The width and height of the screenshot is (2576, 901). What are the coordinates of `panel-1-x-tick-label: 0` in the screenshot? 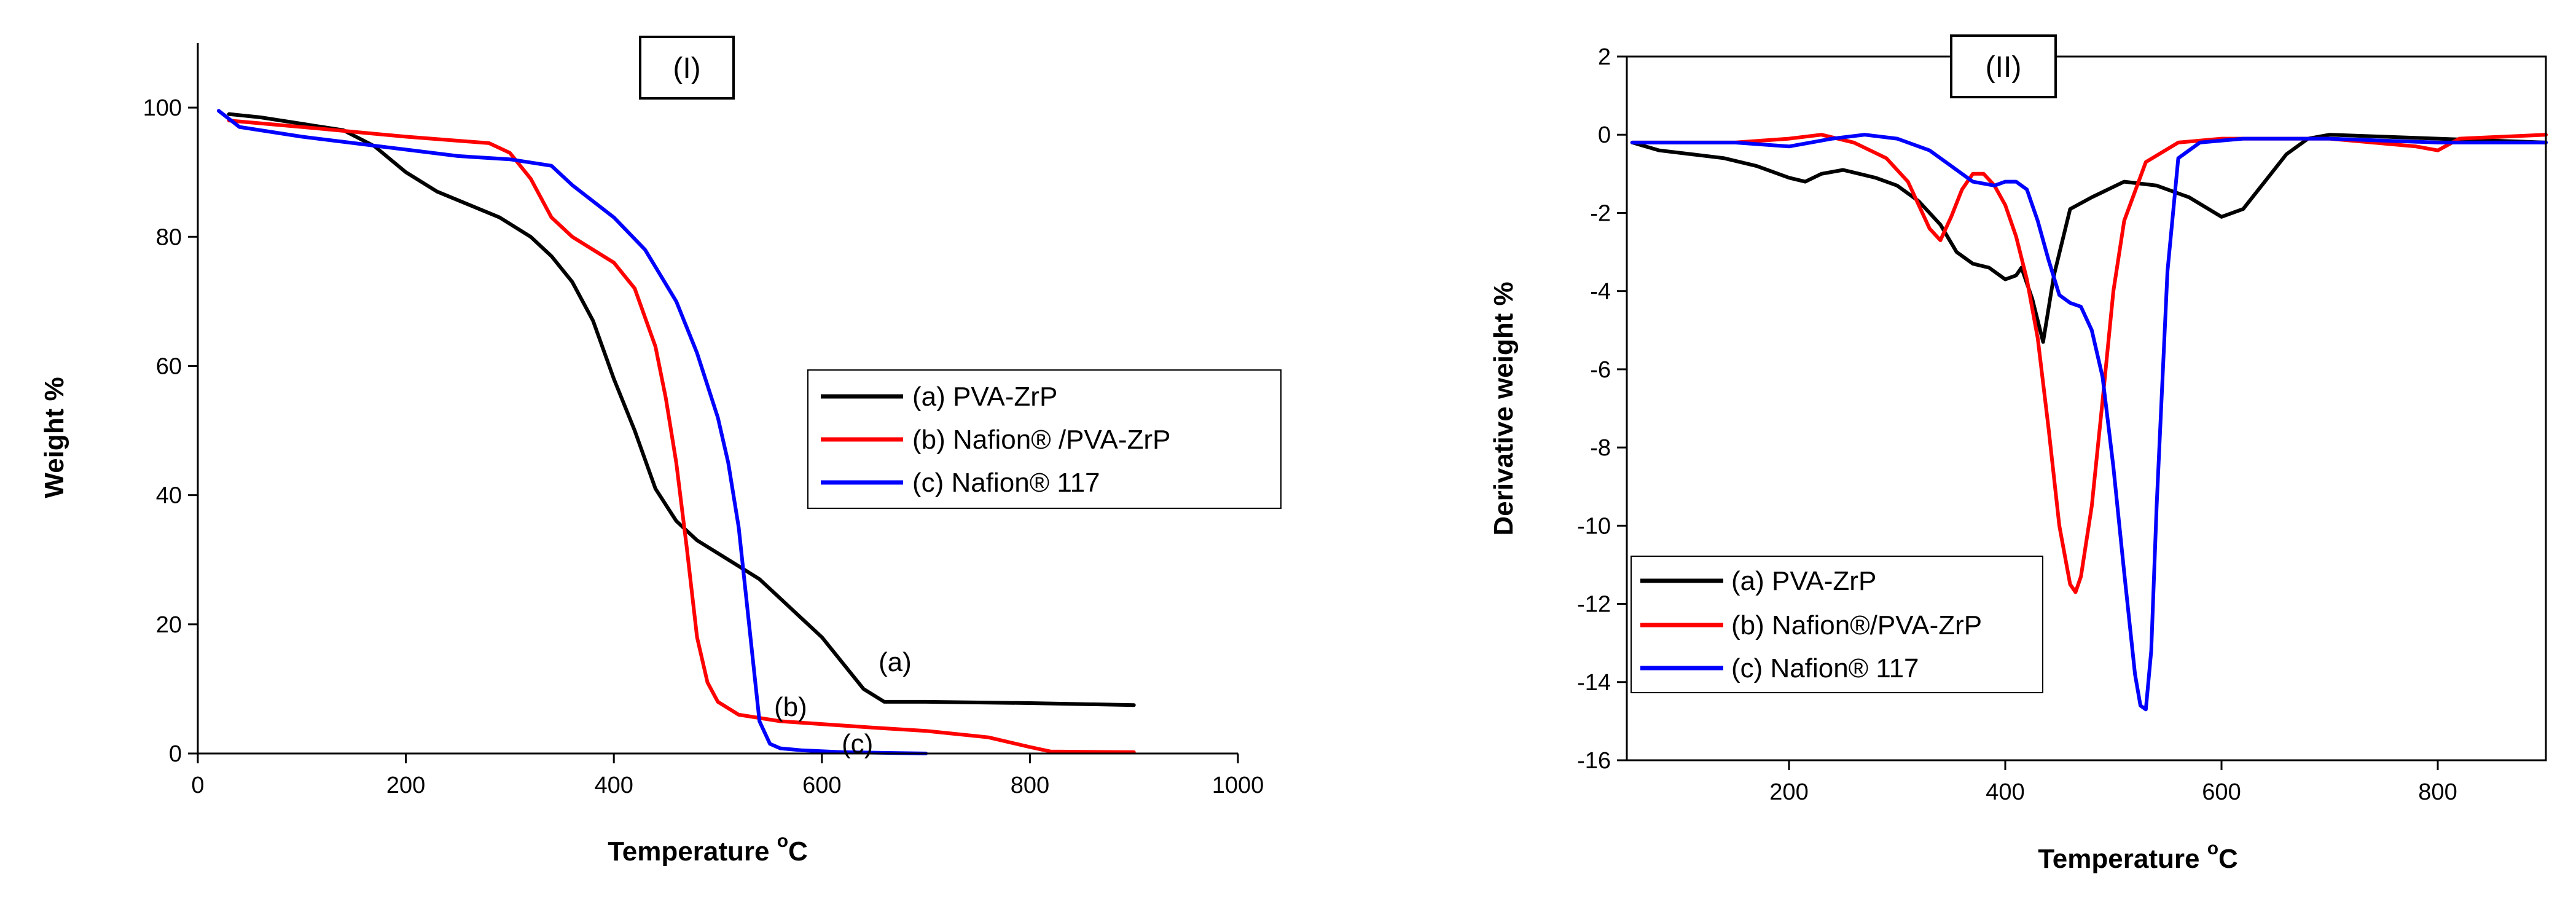 It's located at (197, 785).